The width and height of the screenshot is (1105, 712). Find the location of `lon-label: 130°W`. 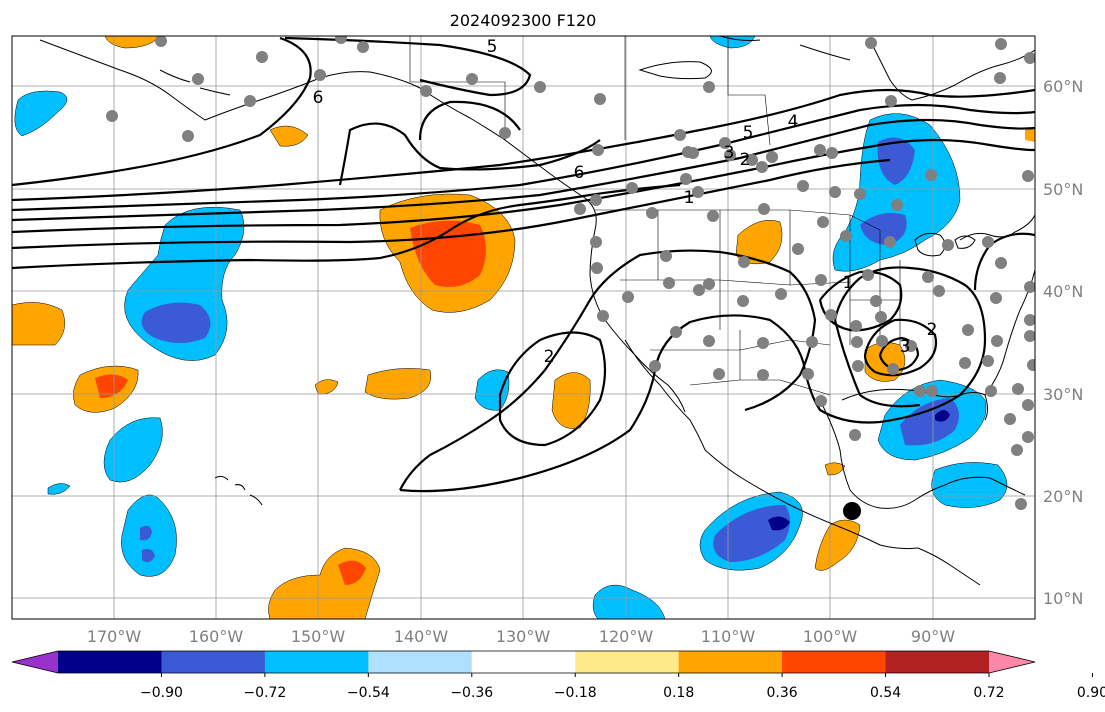

lon-label: 130°W is located at coordinates (523, 636).